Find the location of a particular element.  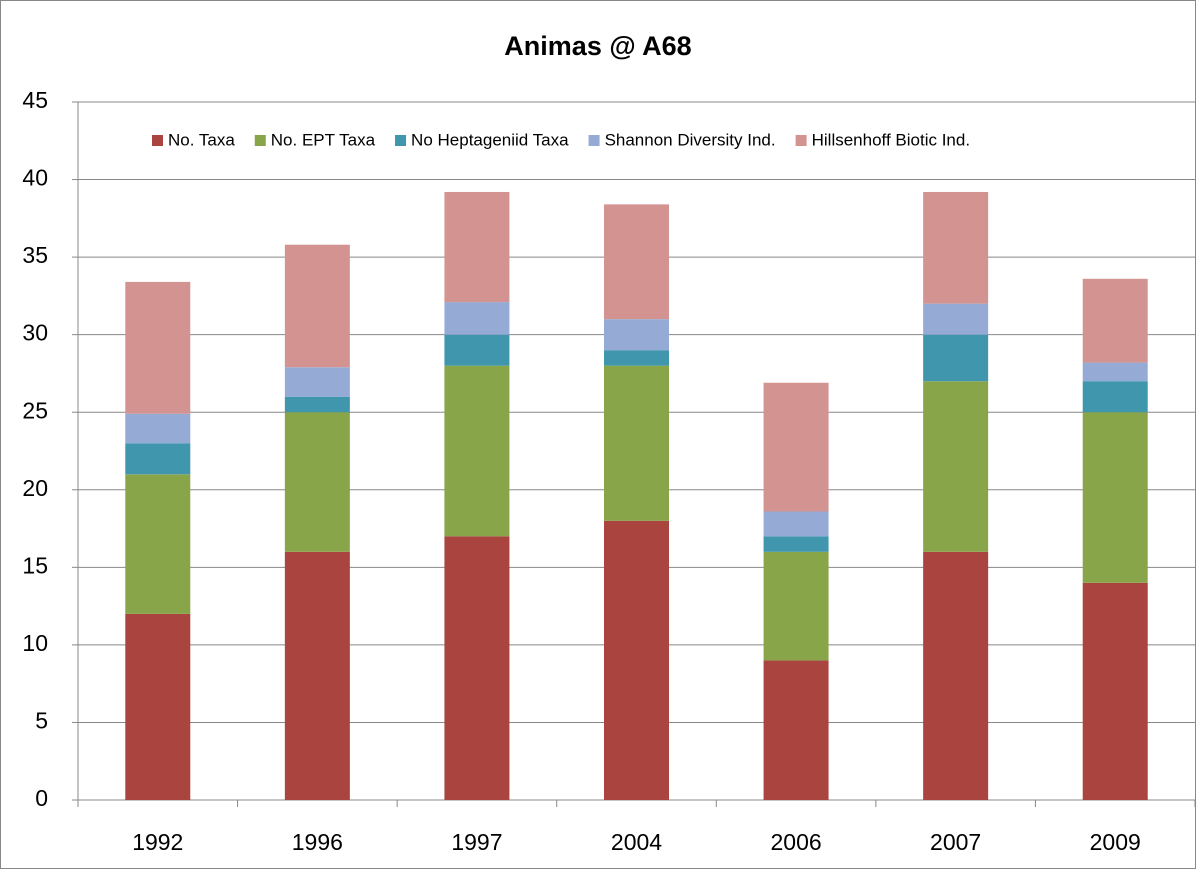

y-tick-label: 5 is located at coordinates (41, 721).